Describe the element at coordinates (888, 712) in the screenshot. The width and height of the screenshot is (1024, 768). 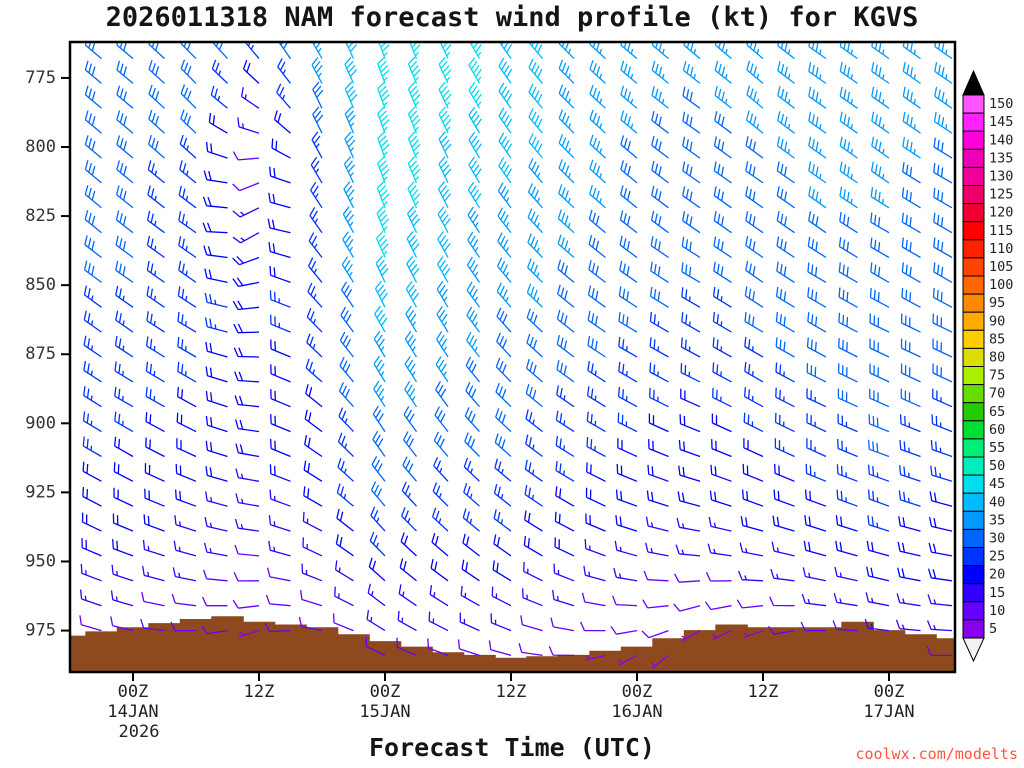
I see `x-tick-date: 17JAN` at that location.